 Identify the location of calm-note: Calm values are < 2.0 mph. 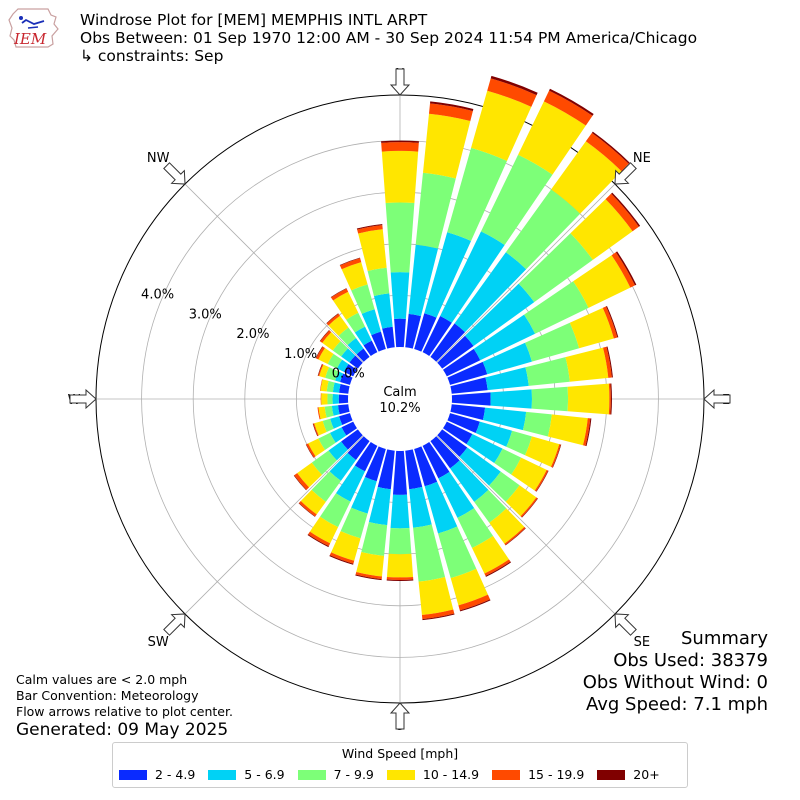
(102, 679).